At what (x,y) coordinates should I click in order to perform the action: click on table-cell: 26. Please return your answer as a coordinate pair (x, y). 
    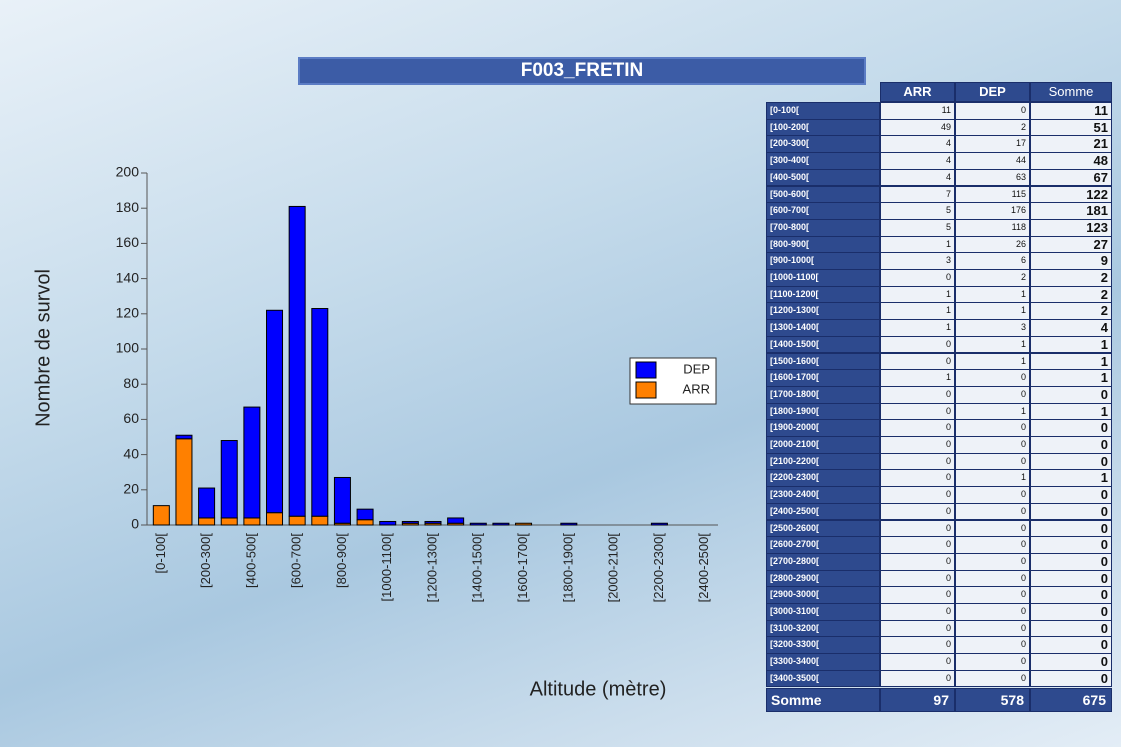
    Looking at the image, I should click on (992, 244).